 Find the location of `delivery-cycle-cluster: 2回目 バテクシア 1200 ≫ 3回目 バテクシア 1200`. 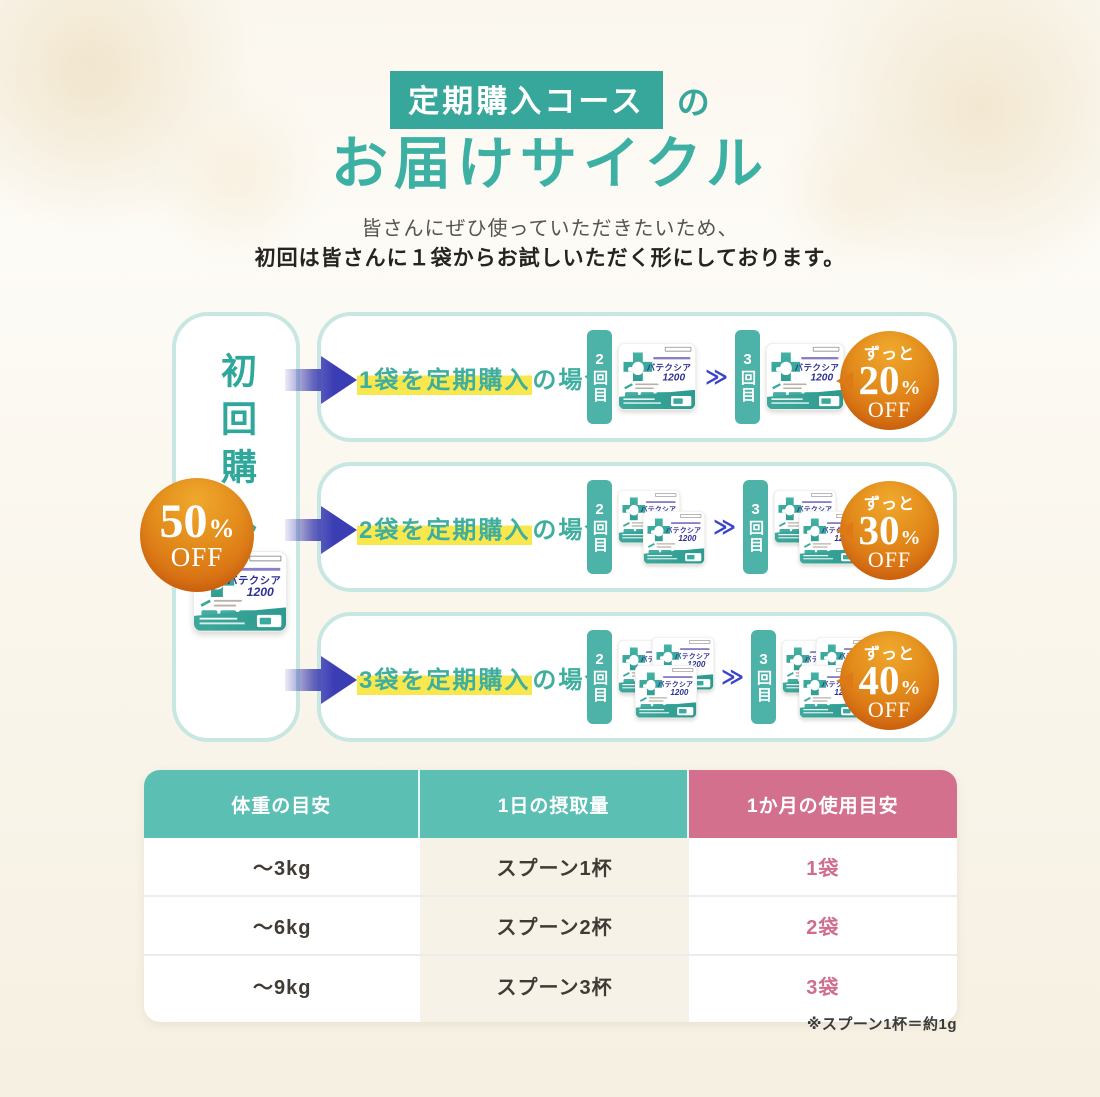

delivery-cycle-cluster: 2回目 バテクシア 1200 ≫ 3回目 バテクシア 1200 is located at coordinates (716, 377).